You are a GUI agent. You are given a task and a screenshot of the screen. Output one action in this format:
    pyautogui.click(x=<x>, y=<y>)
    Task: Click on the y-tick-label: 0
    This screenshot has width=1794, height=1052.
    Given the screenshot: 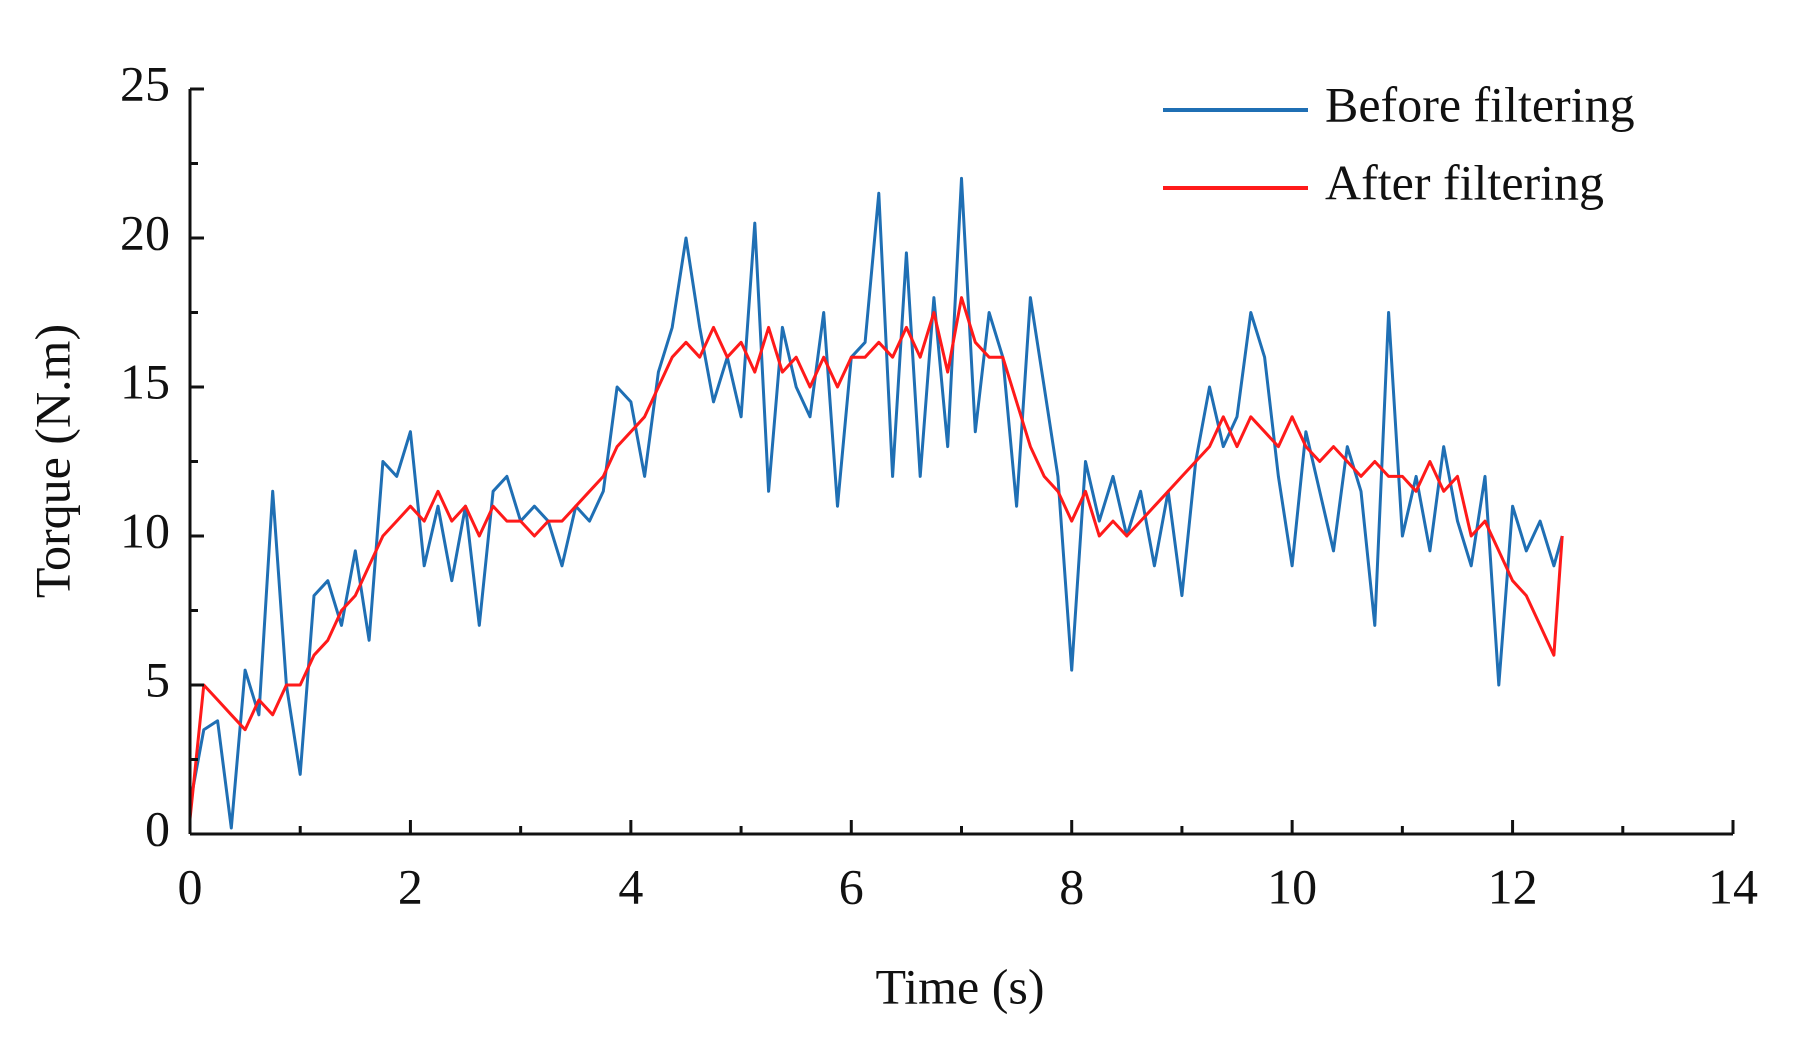 What is the action you would take?
    pyautogui.click(x=157, y=828)
    